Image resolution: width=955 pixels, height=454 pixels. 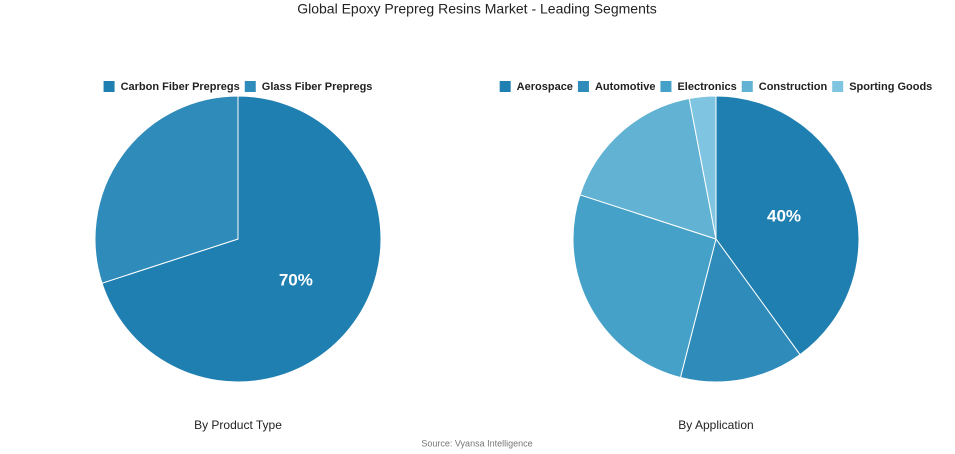 What do you see at coordinates (545, 87) in the screenshot?
I see `legend-label: Aerospace` at bounding box center [545, 87].